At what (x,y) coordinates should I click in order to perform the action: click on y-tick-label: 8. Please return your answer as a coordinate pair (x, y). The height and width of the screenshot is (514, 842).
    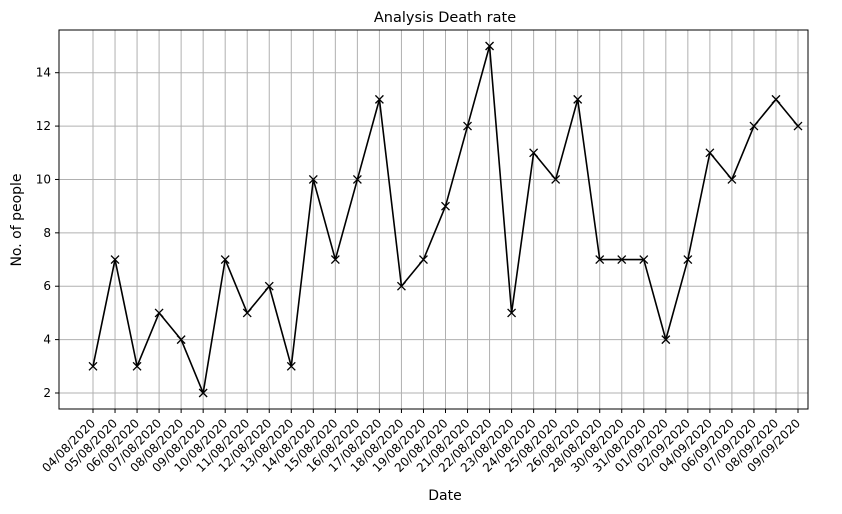
    Looking at the image, I should click on (47, 233).